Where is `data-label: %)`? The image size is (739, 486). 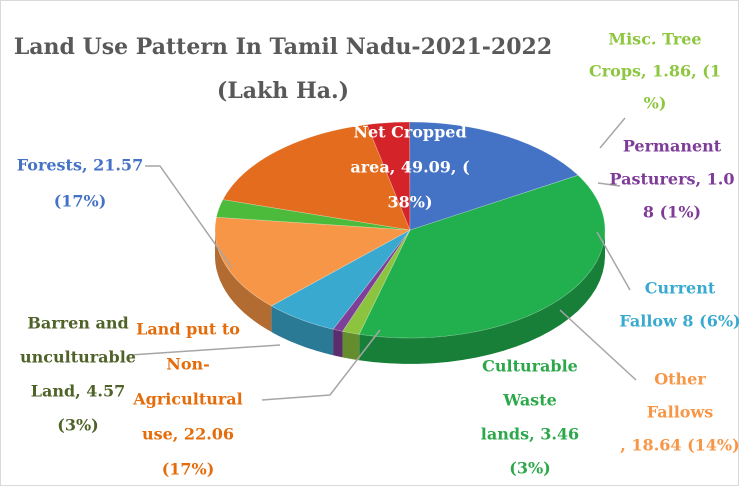 data-label: %) is located at coordinates (655, 103).